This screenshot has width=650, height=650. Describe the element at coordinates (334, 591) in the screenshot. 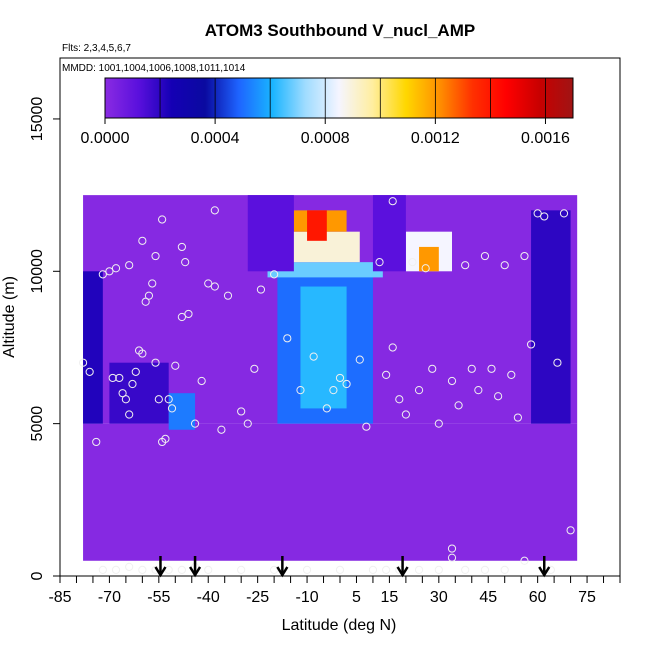

I see `x-axis: -85 -70 -55 -40 -25 -10 5 15 30 45 60 75` at that location.